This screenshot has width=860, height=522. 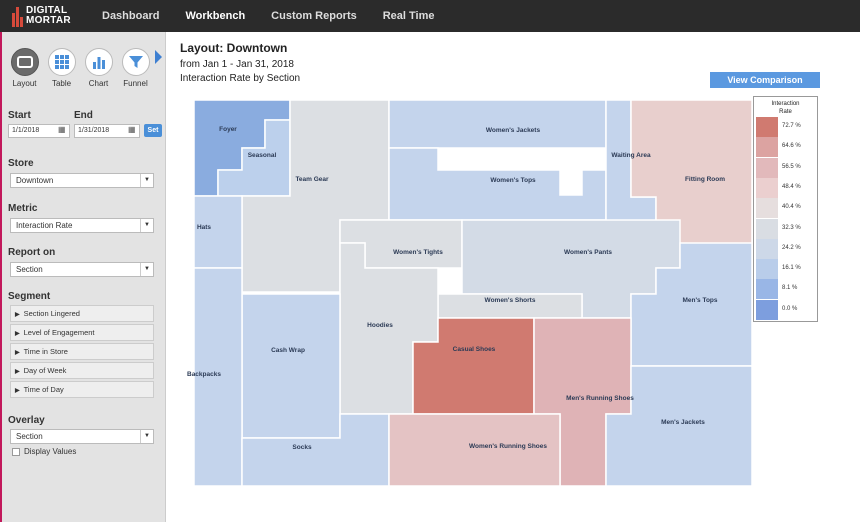 I want to click on expand-tools-arrow-icon, so click(x=158, y=57).